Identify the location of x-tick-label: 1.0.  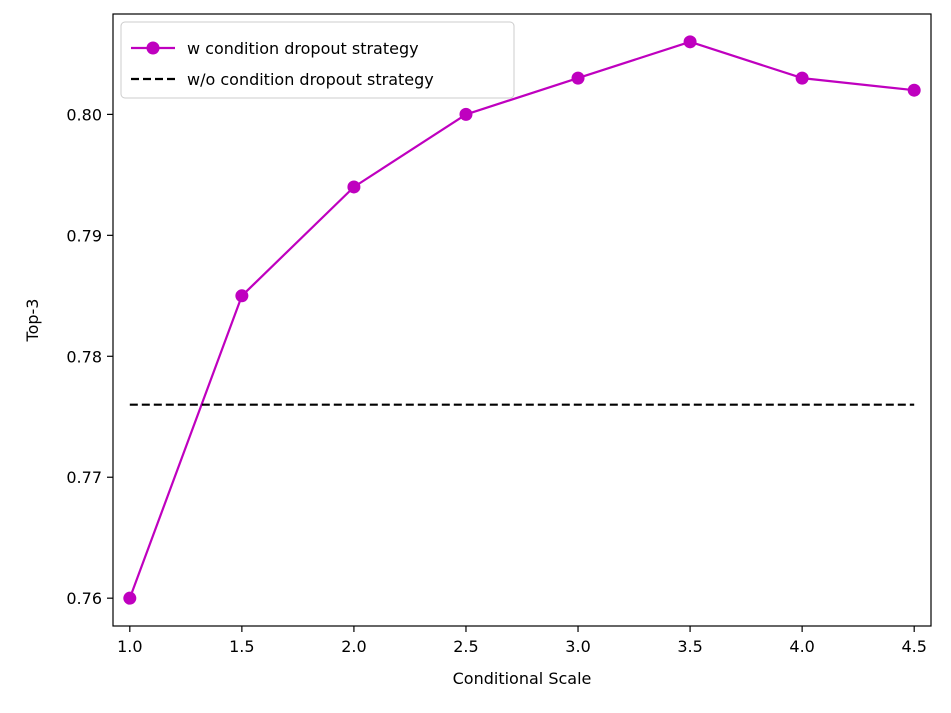
(129, 646).